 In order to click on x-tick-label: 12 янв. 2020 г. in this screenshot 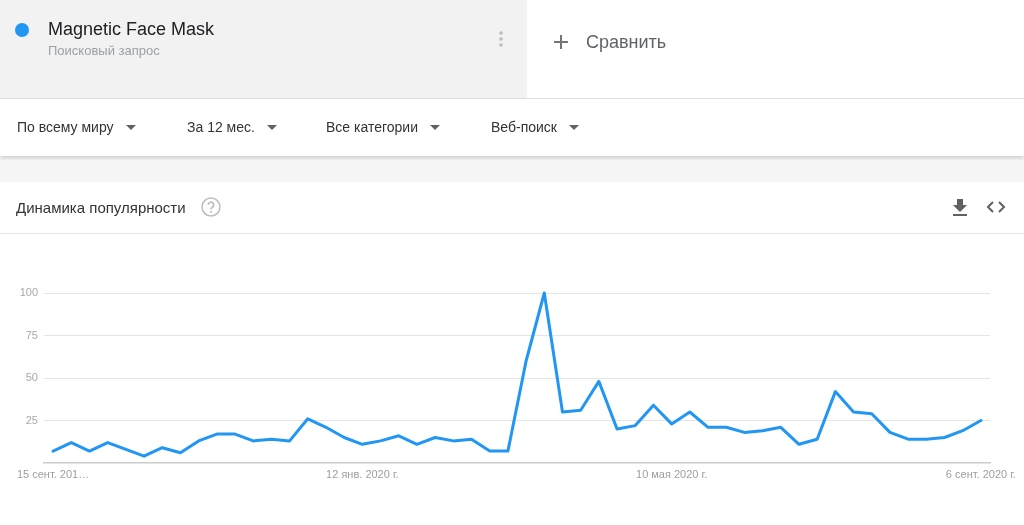, I will do `click(362, 473)`.